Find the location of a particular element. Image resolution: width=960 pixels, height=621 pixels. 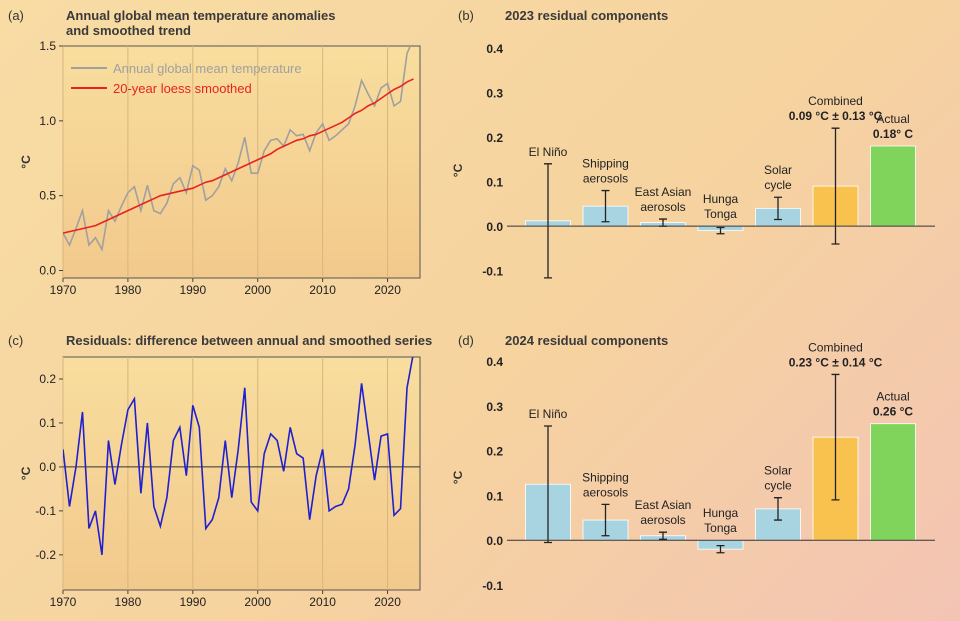

panel-label: (c) is located at coordinates (15, 340).